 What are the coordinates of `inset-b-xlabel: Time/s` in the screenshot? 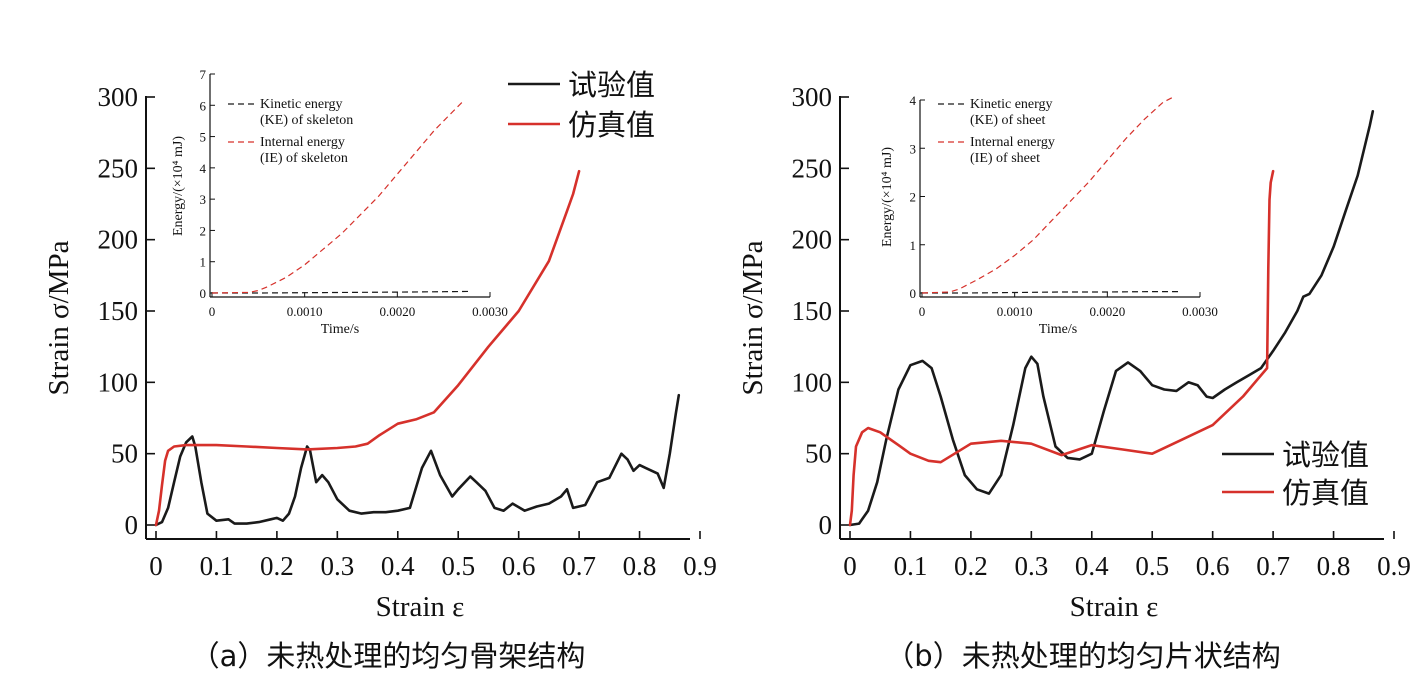 It's located at (1058, 329).